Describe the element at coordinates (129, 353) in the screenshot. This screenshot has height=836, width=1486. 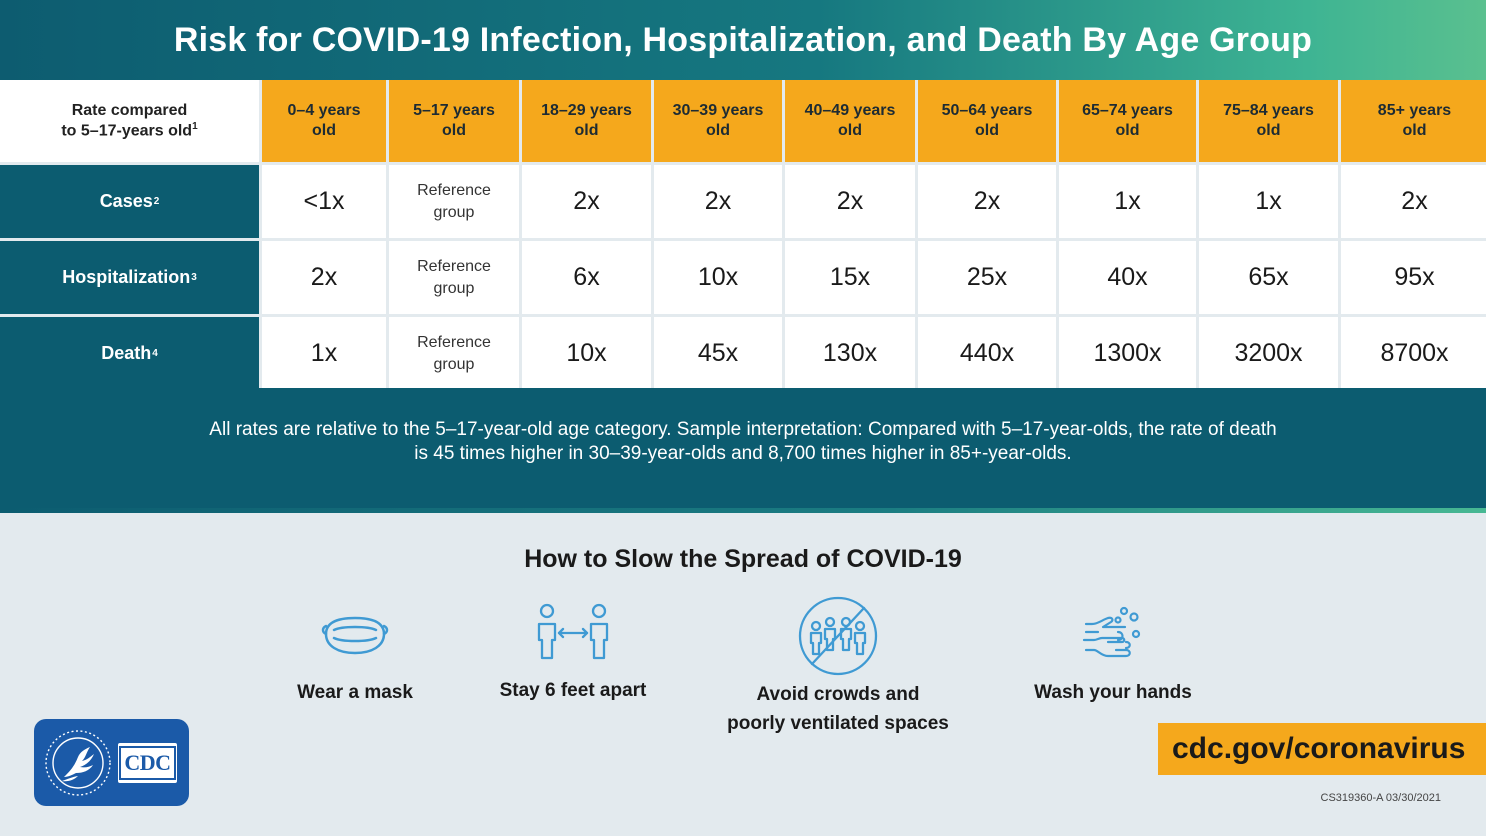
I see `row-header-death: Death 4` at that location.